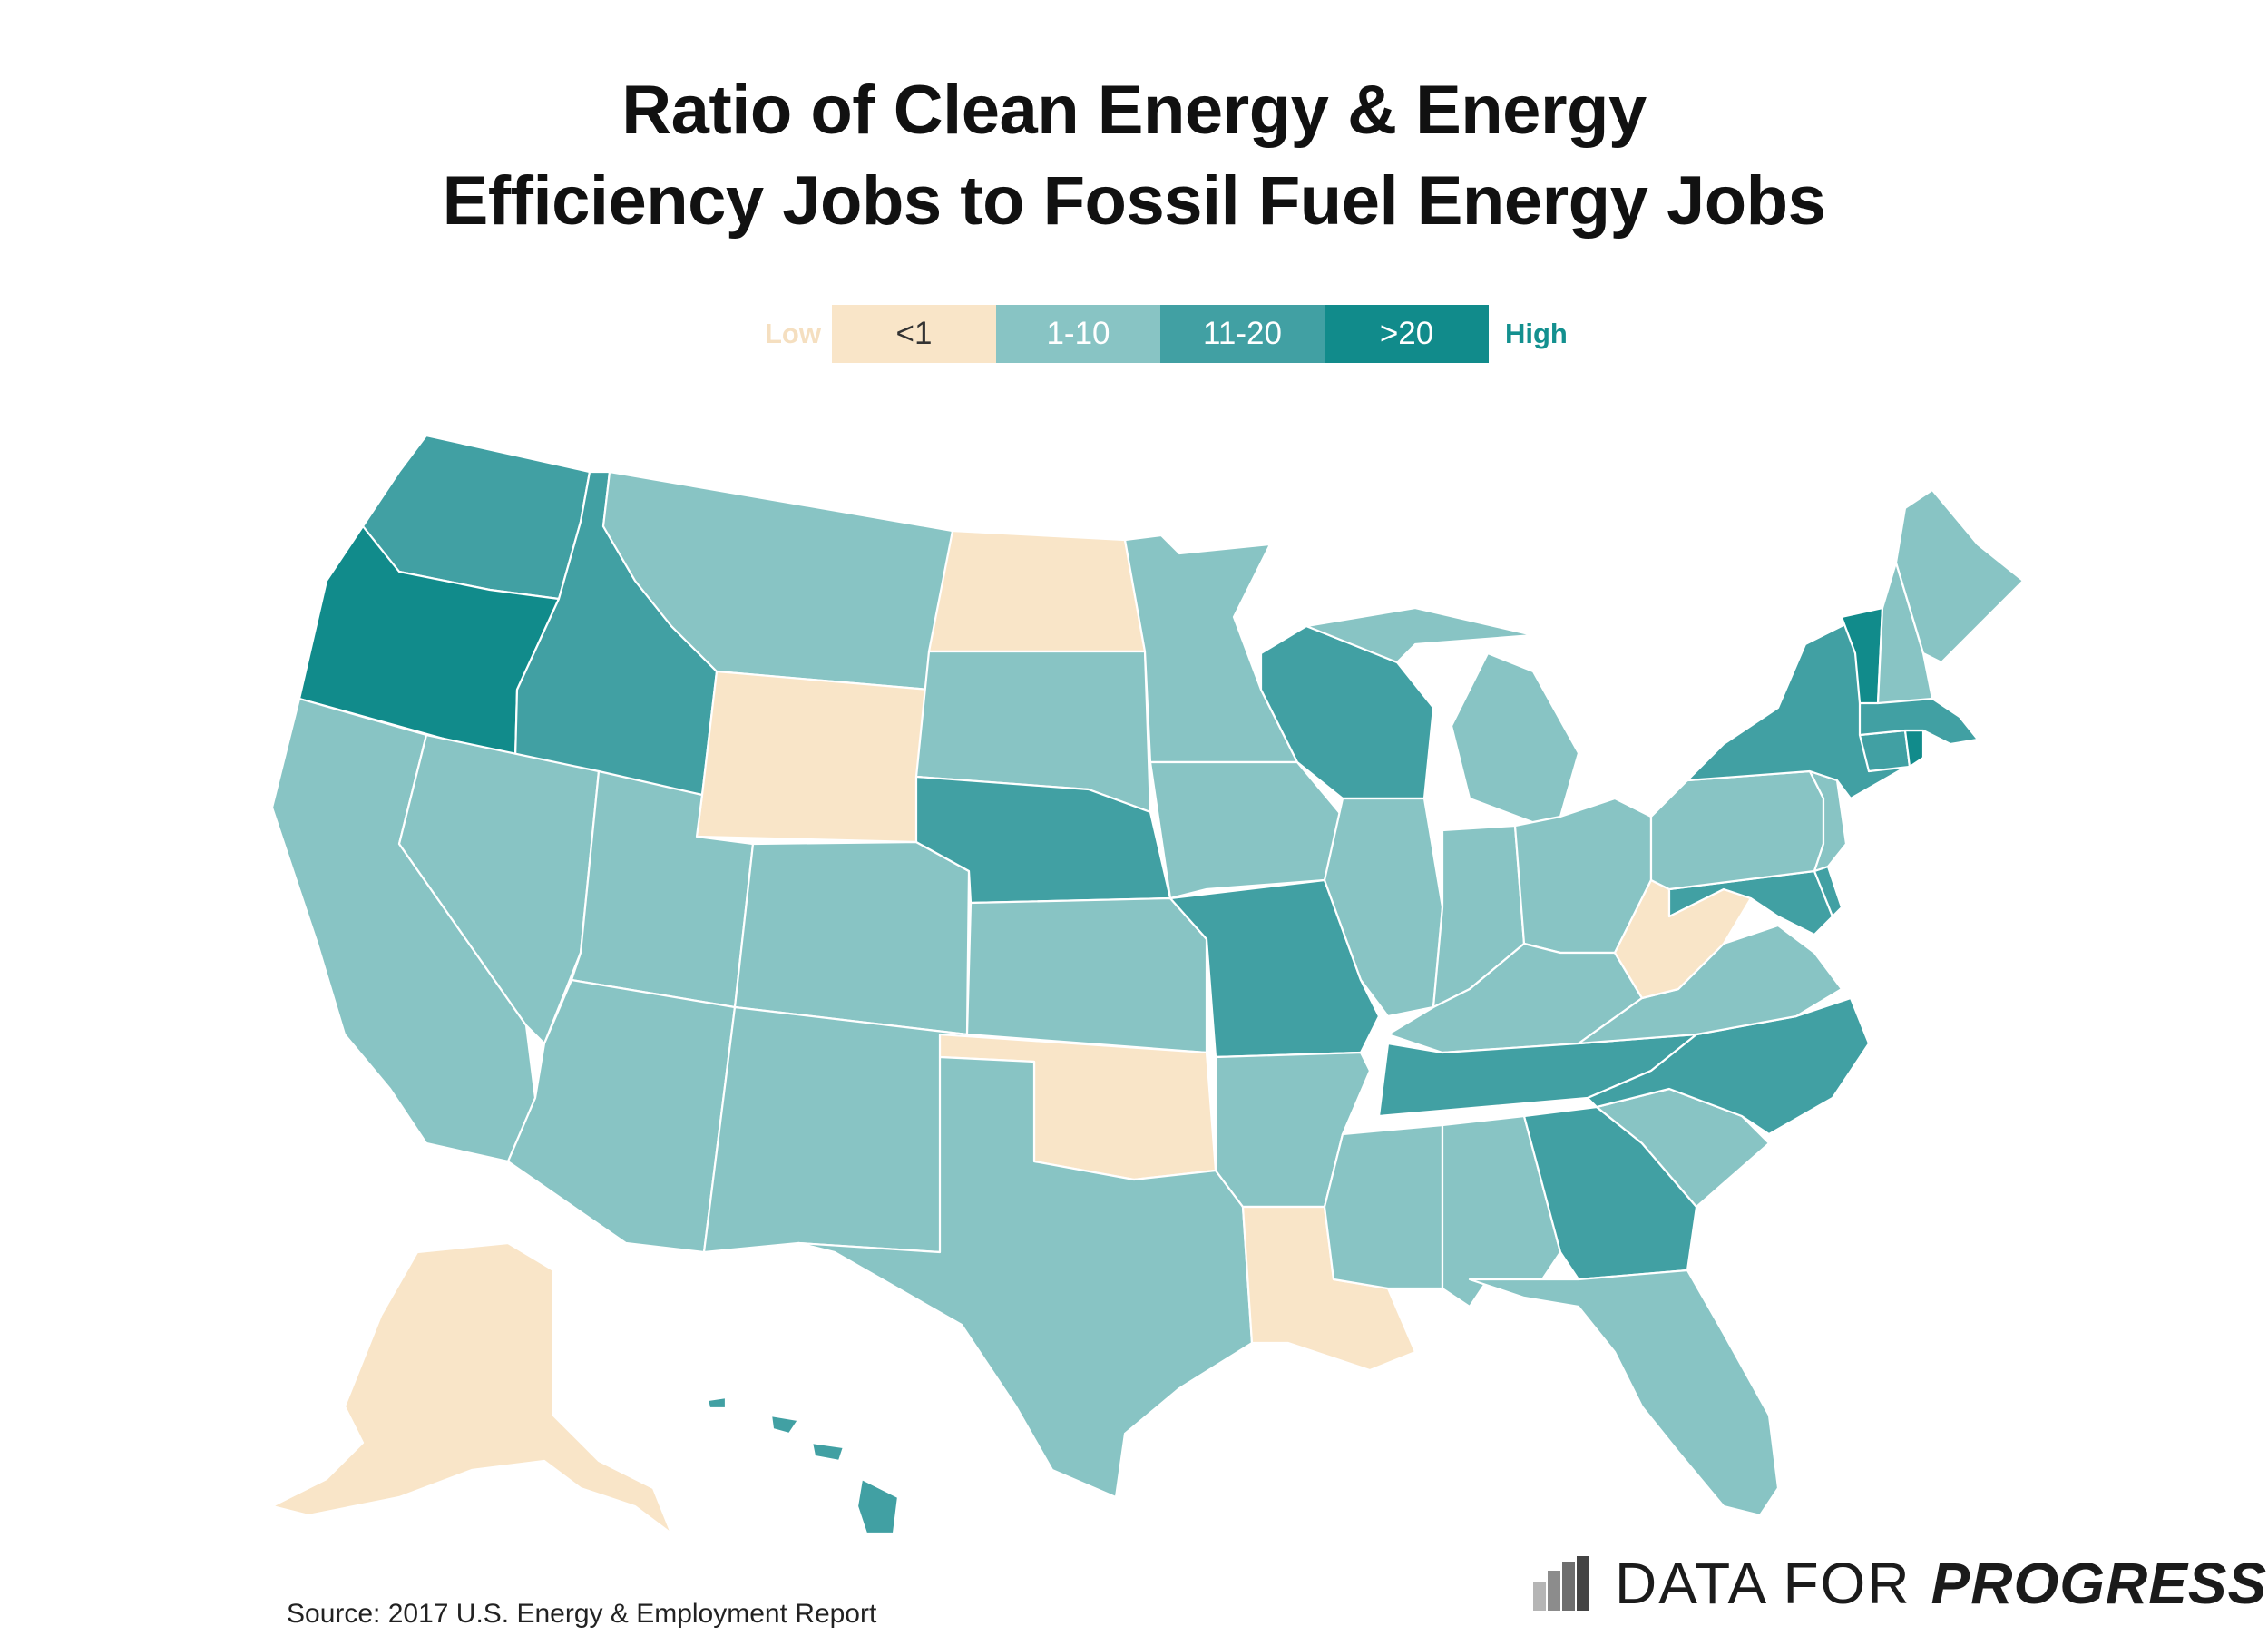 Image resolution: width=2268 pixels, height=1636 pixels. I want to click on legend-bin-label: 1-10, so click(1078, 333).